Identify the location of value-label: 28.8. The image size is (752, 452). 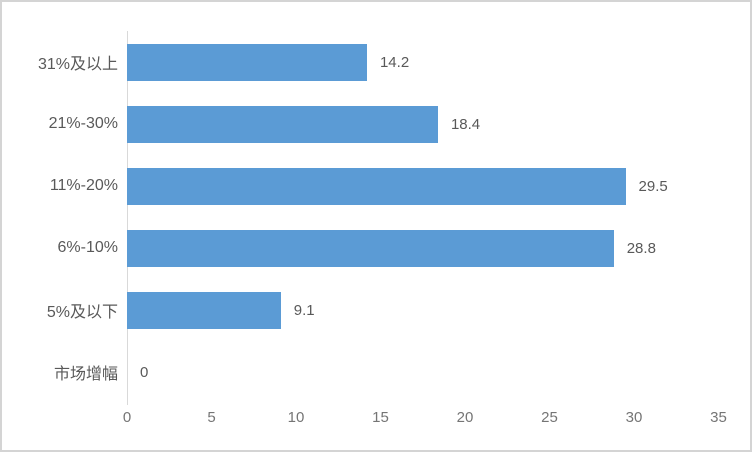
(641, 248).